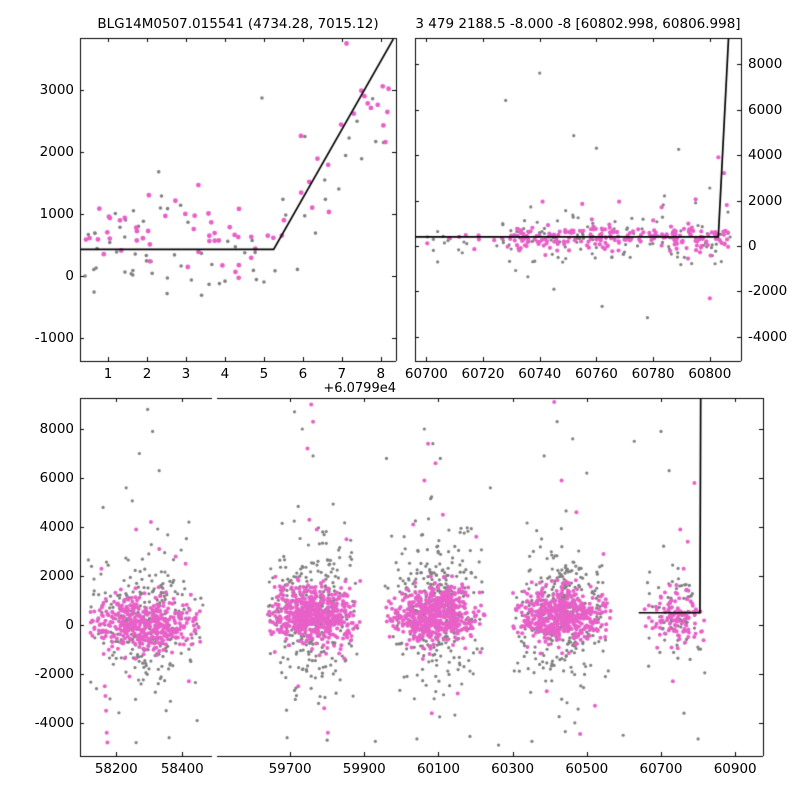 The image size is (800, 800). Describe the element at coordinates (303, 374) in the screenshot. I see `x-tick-label: 6` at that location.